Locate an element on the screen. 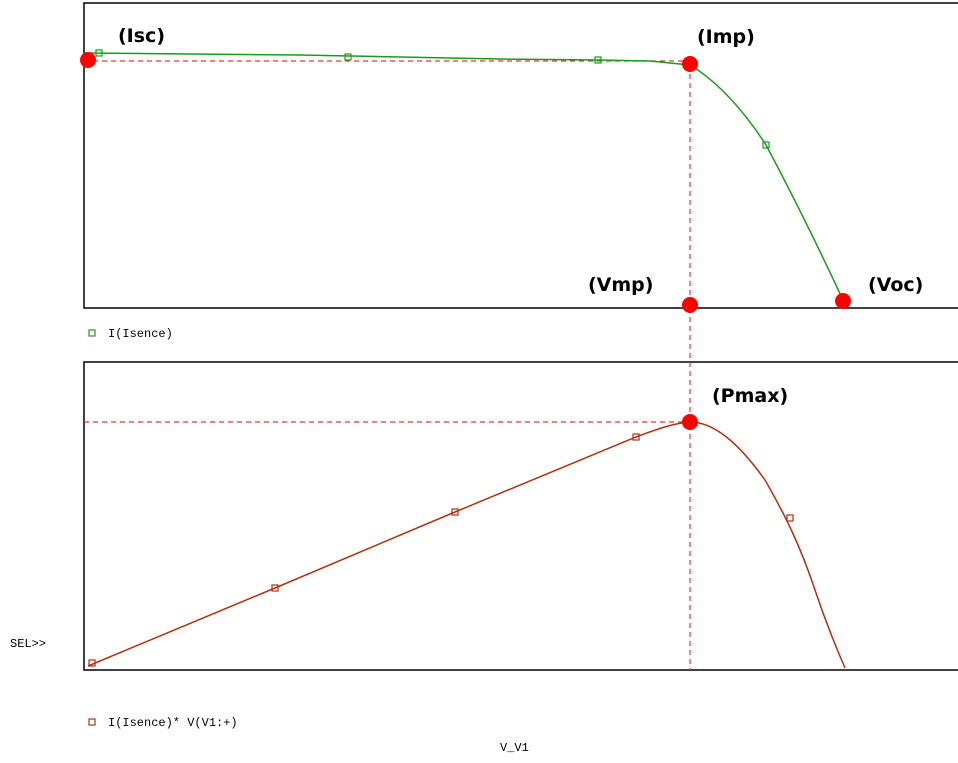 The width and height of the screenshot is (958, 763). voc-label: (Voc) is located at coordinates (895, 285).